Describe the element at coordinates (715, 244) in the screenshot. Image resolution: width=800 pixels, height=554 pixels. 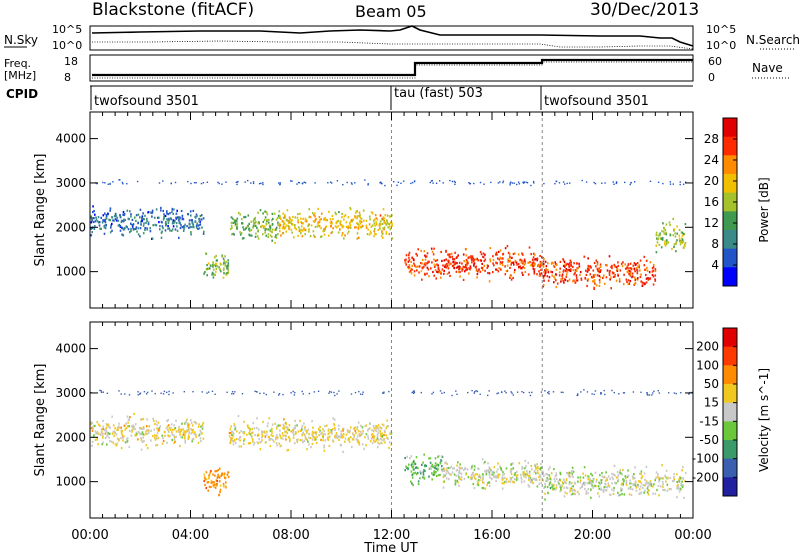
I see `power-colorbar-tick-label: 8` at that location.